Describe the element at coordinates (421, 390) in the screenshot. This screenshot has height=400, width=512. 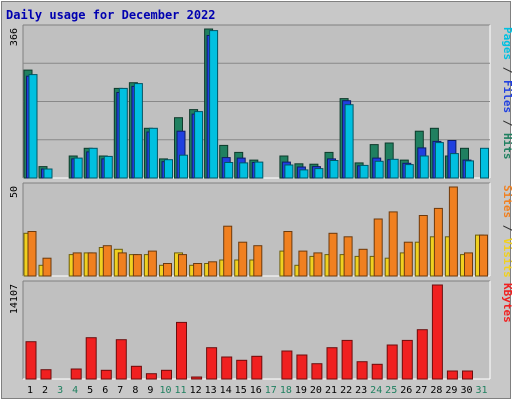
I see `day-label: 27` at that location.